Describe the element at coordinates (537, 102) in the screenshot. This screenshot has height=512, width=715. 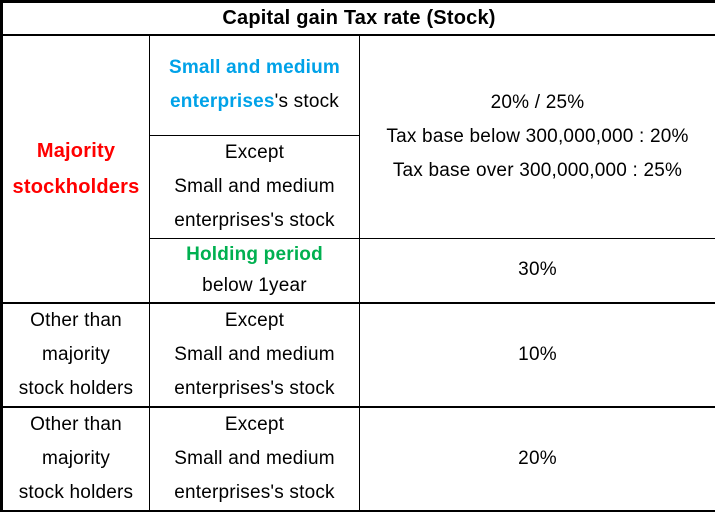
I see `rate-majority-summary: 20% / 25%` at that location.